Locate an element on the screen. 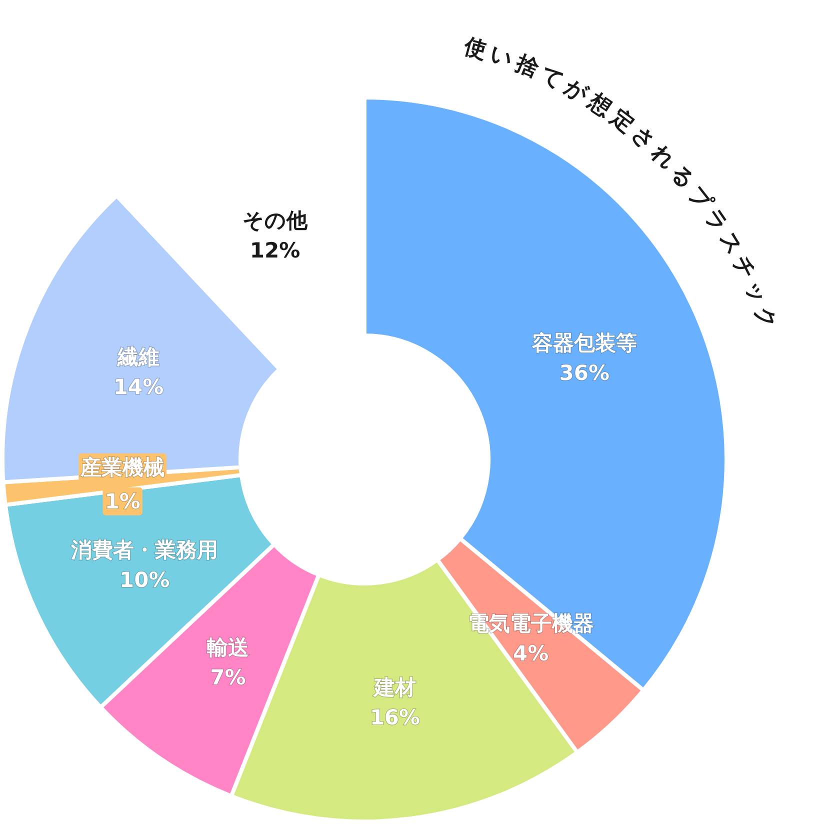 The image size is (826, 824). data-label: 10% is located at coordinates (144, 580).